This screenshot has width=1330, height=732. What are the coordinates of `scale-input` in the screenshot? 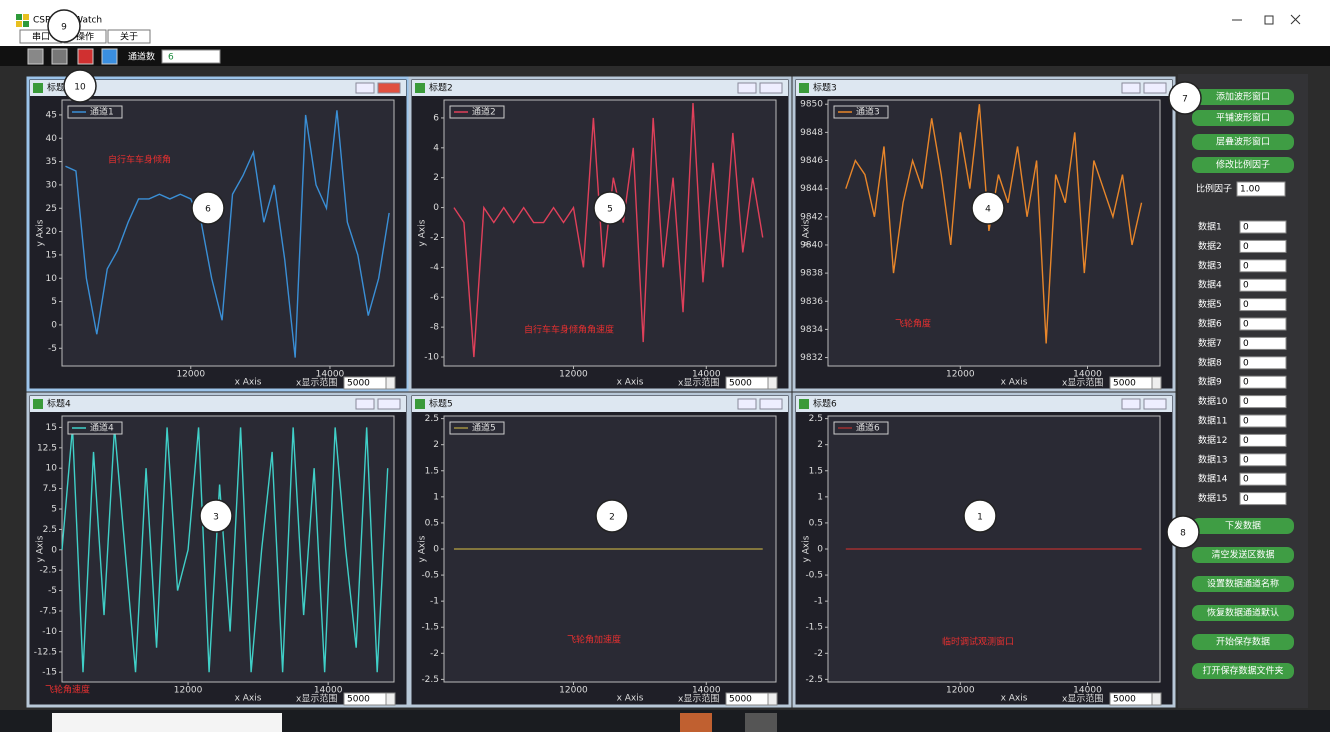 It's located at (1261, 189).